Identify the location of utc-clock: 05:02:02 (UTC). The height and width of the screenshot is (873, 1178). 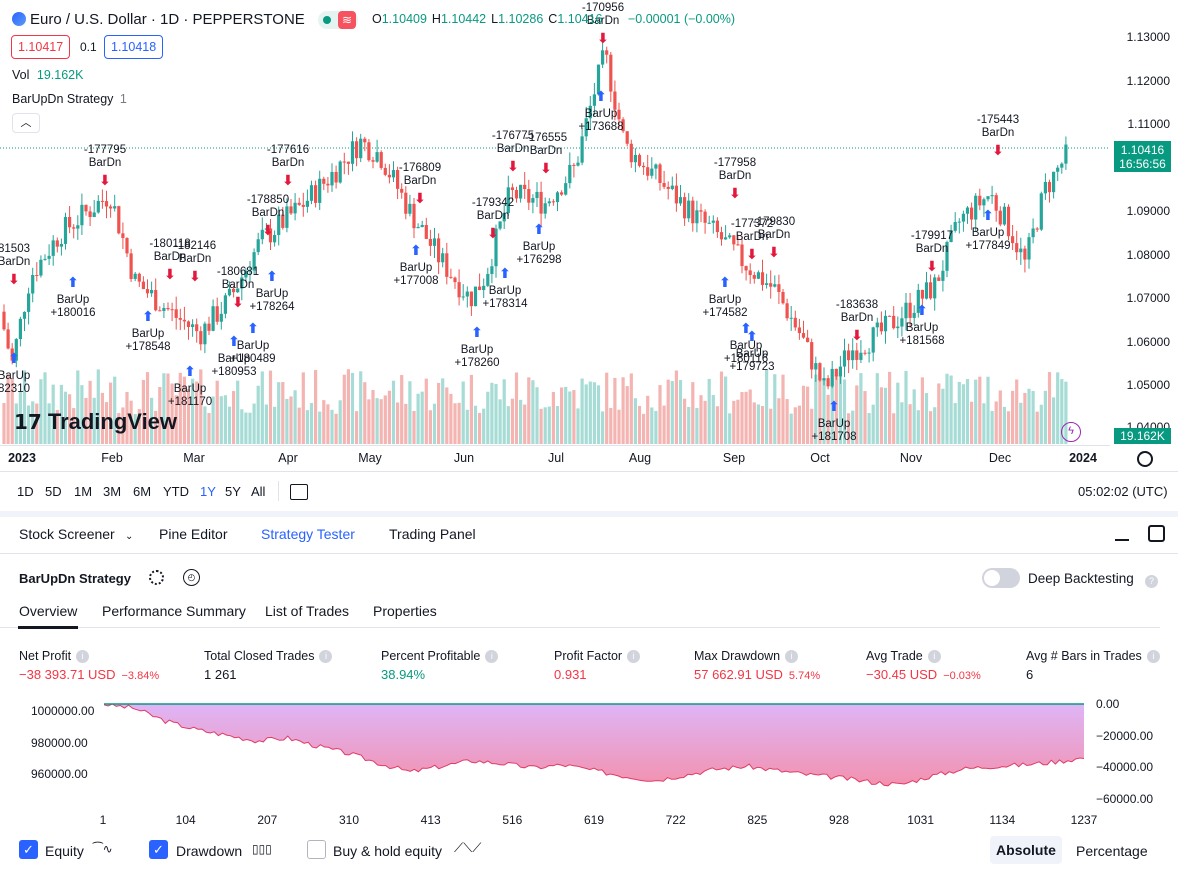
(1123, 491).